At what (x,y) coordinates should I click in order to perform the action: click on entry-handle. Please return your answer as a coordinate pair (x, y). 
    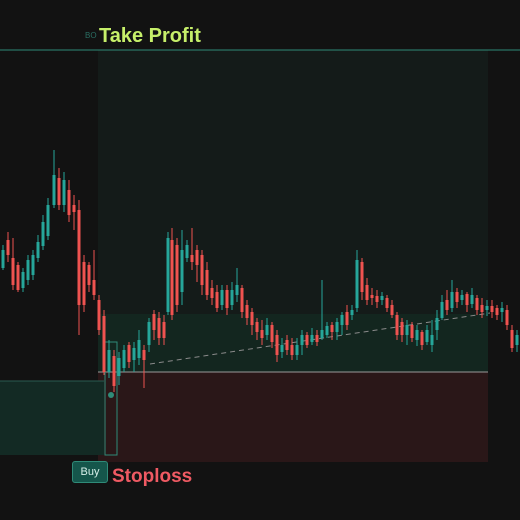
    Looking at the image, I should click on (111, 395).